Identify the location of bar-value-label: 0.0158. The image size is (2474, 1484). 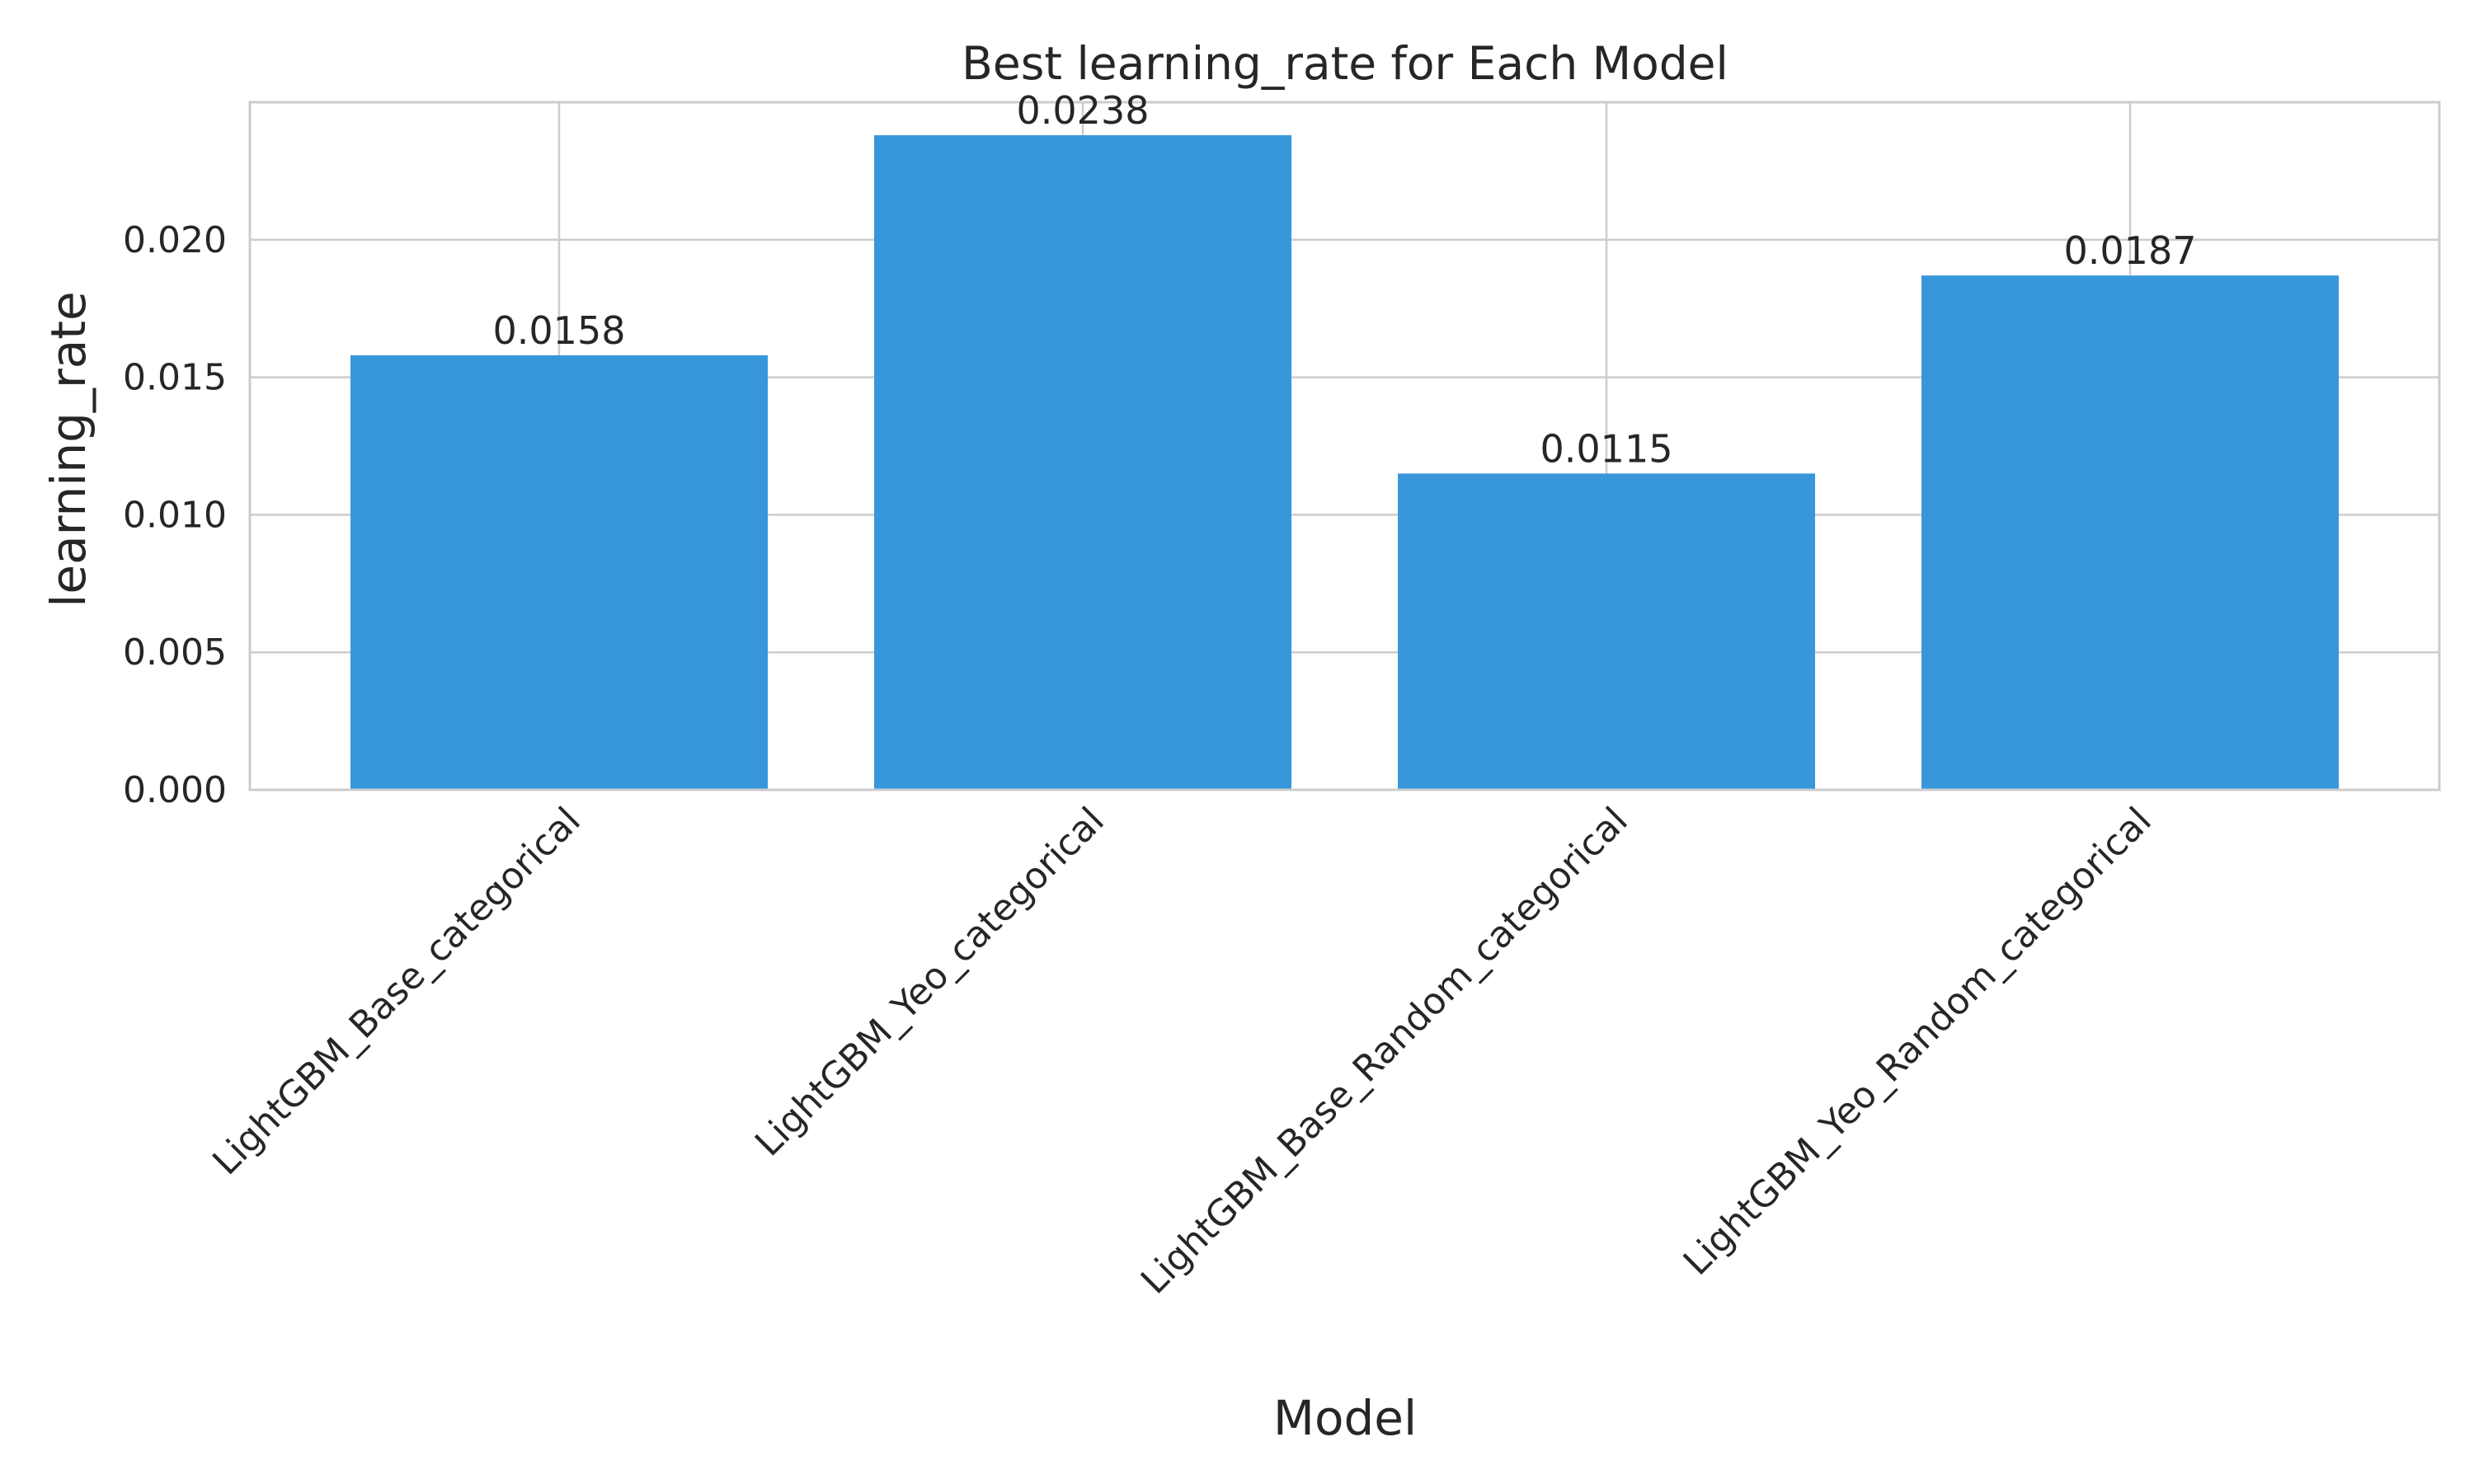
(559, 330).